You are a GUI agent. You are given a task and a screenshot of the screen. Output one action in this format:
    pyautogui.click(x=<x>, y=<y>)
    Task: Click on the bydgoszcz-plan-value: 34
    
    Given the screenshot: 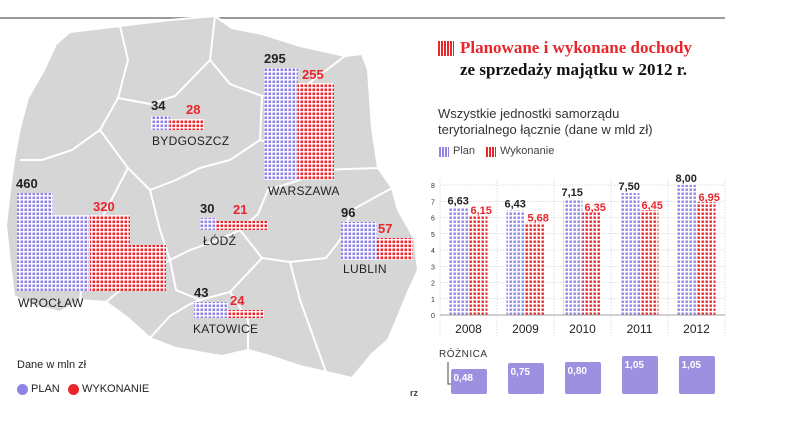 What is the action you would take?
    pyautogui.click(x=158, y=105)
    